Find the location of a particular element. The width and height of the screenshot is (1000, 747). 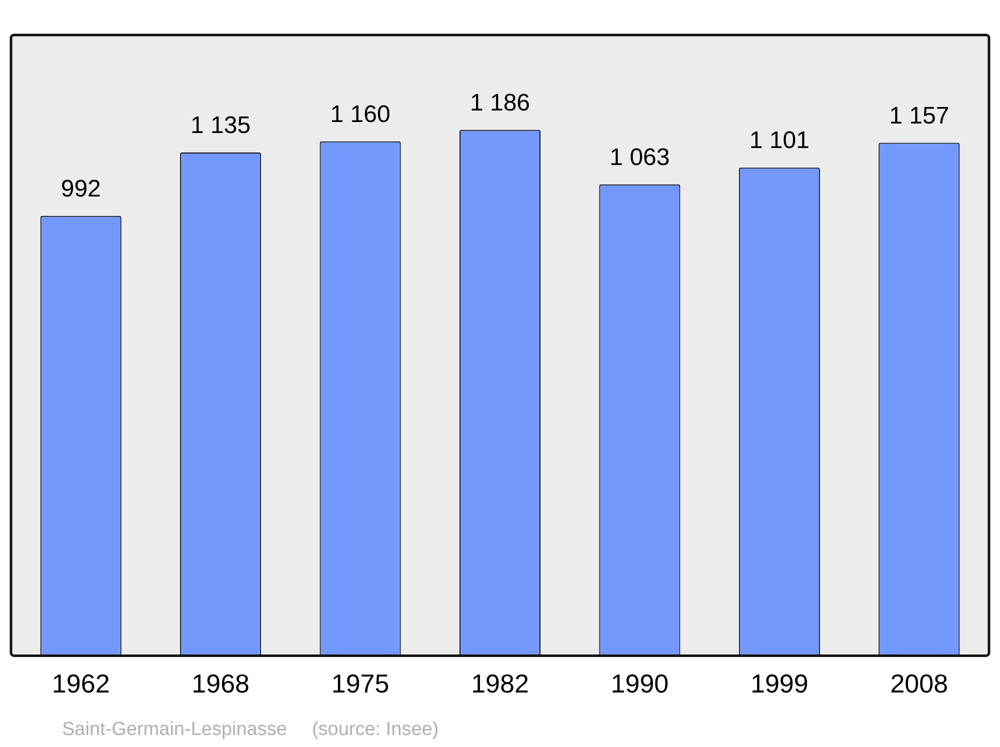

data-label: 992 is located at coordinates (80, 189).